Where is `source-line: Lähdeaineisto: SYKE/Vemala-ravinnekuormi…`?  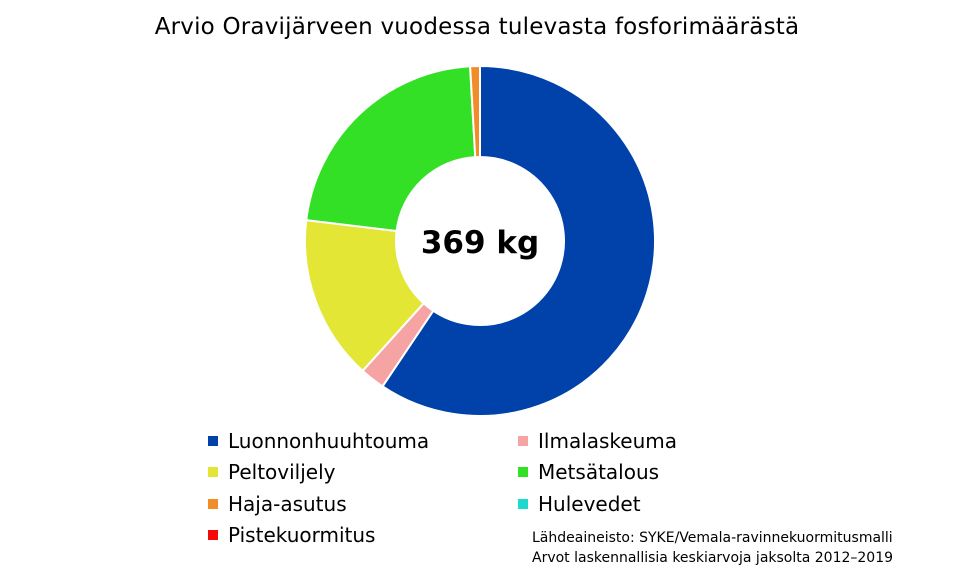
source-line: Lähdeaineisto: SYKE/Vemala-ravinnekuormi… is located at coordinates (712, 538).